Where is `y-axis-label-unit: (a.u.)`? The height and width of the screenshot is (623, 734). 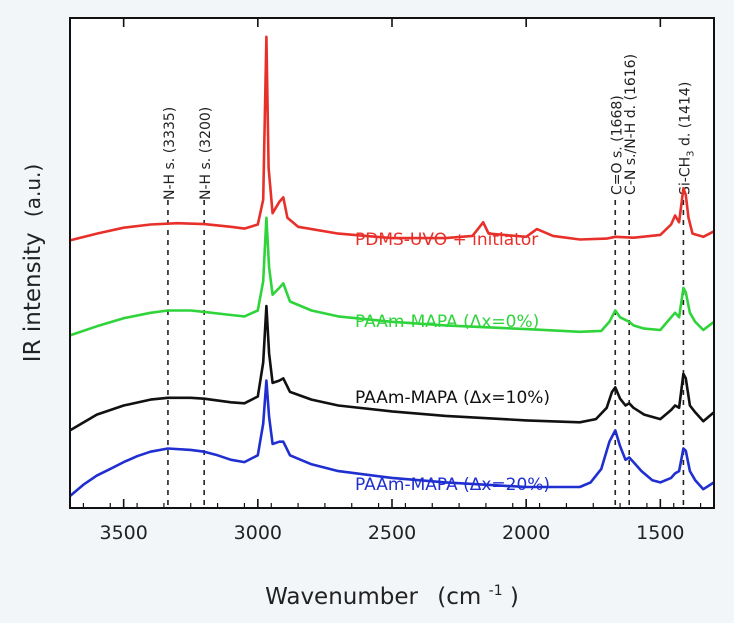 y-axis-label-unit: (a.u.) is located at coordinates (33, 190).